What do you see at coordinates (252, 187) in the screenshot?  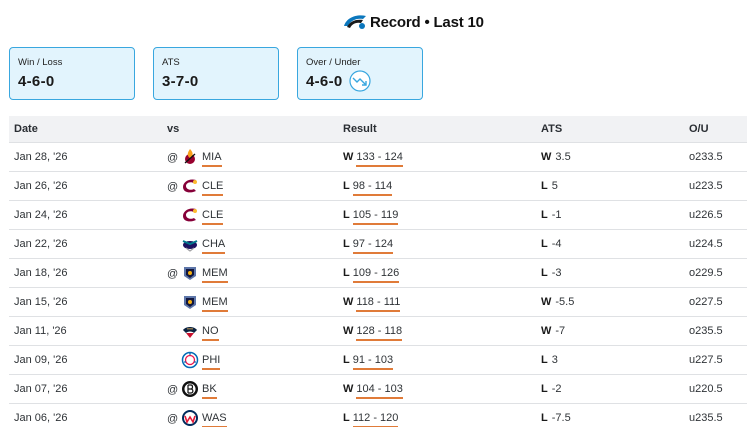 I see `opponent-cell: @ CLE` at bounding box center [252, 187].